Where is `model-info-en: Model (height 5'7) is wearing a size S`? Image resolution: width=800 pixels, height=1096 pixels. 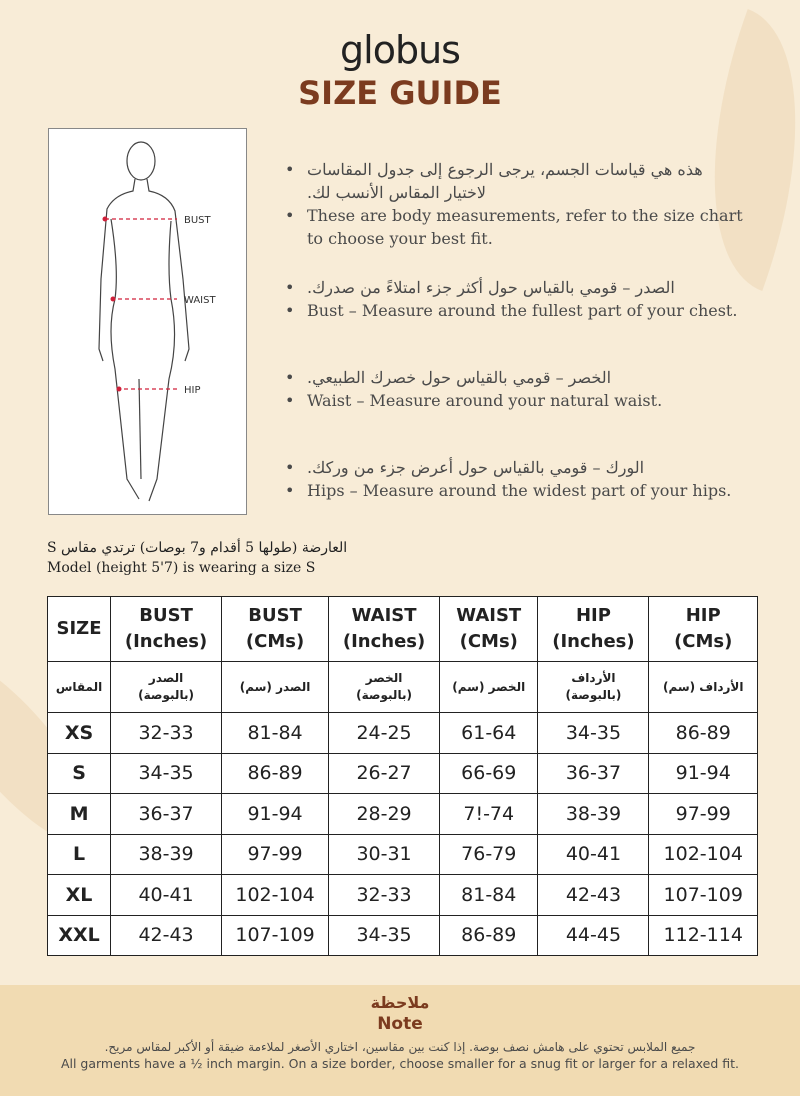 model-info-en: Model (height 5'7) is wearing a size S is located at coordinates (181, 568).